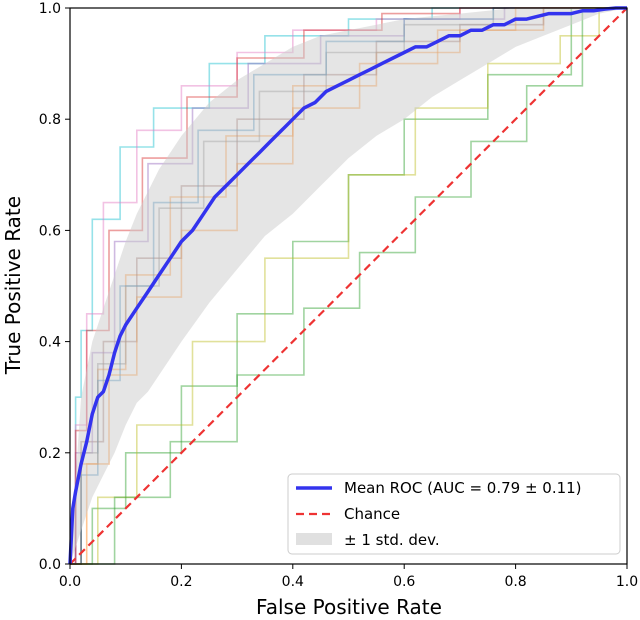 The image size is (640, 620). Describe the element at coordinates (392, 540) in the screenshot. I see `legend-std-label: ± 1 std. dev.` at that location.